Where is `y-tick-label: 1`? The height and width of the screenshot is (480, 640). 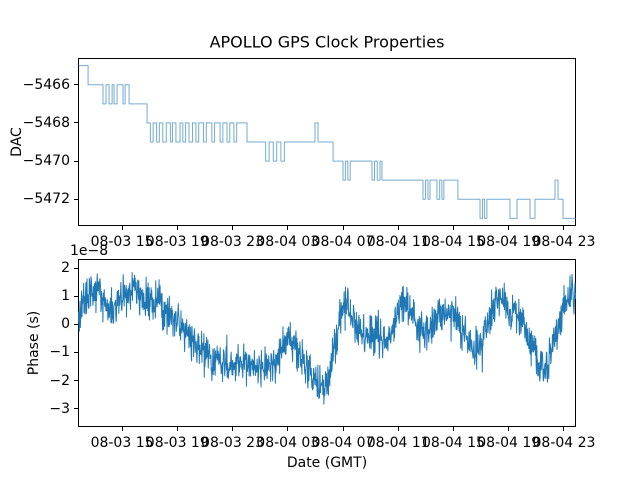
y-tick-label: 1 is located at coordinates (65, 296).